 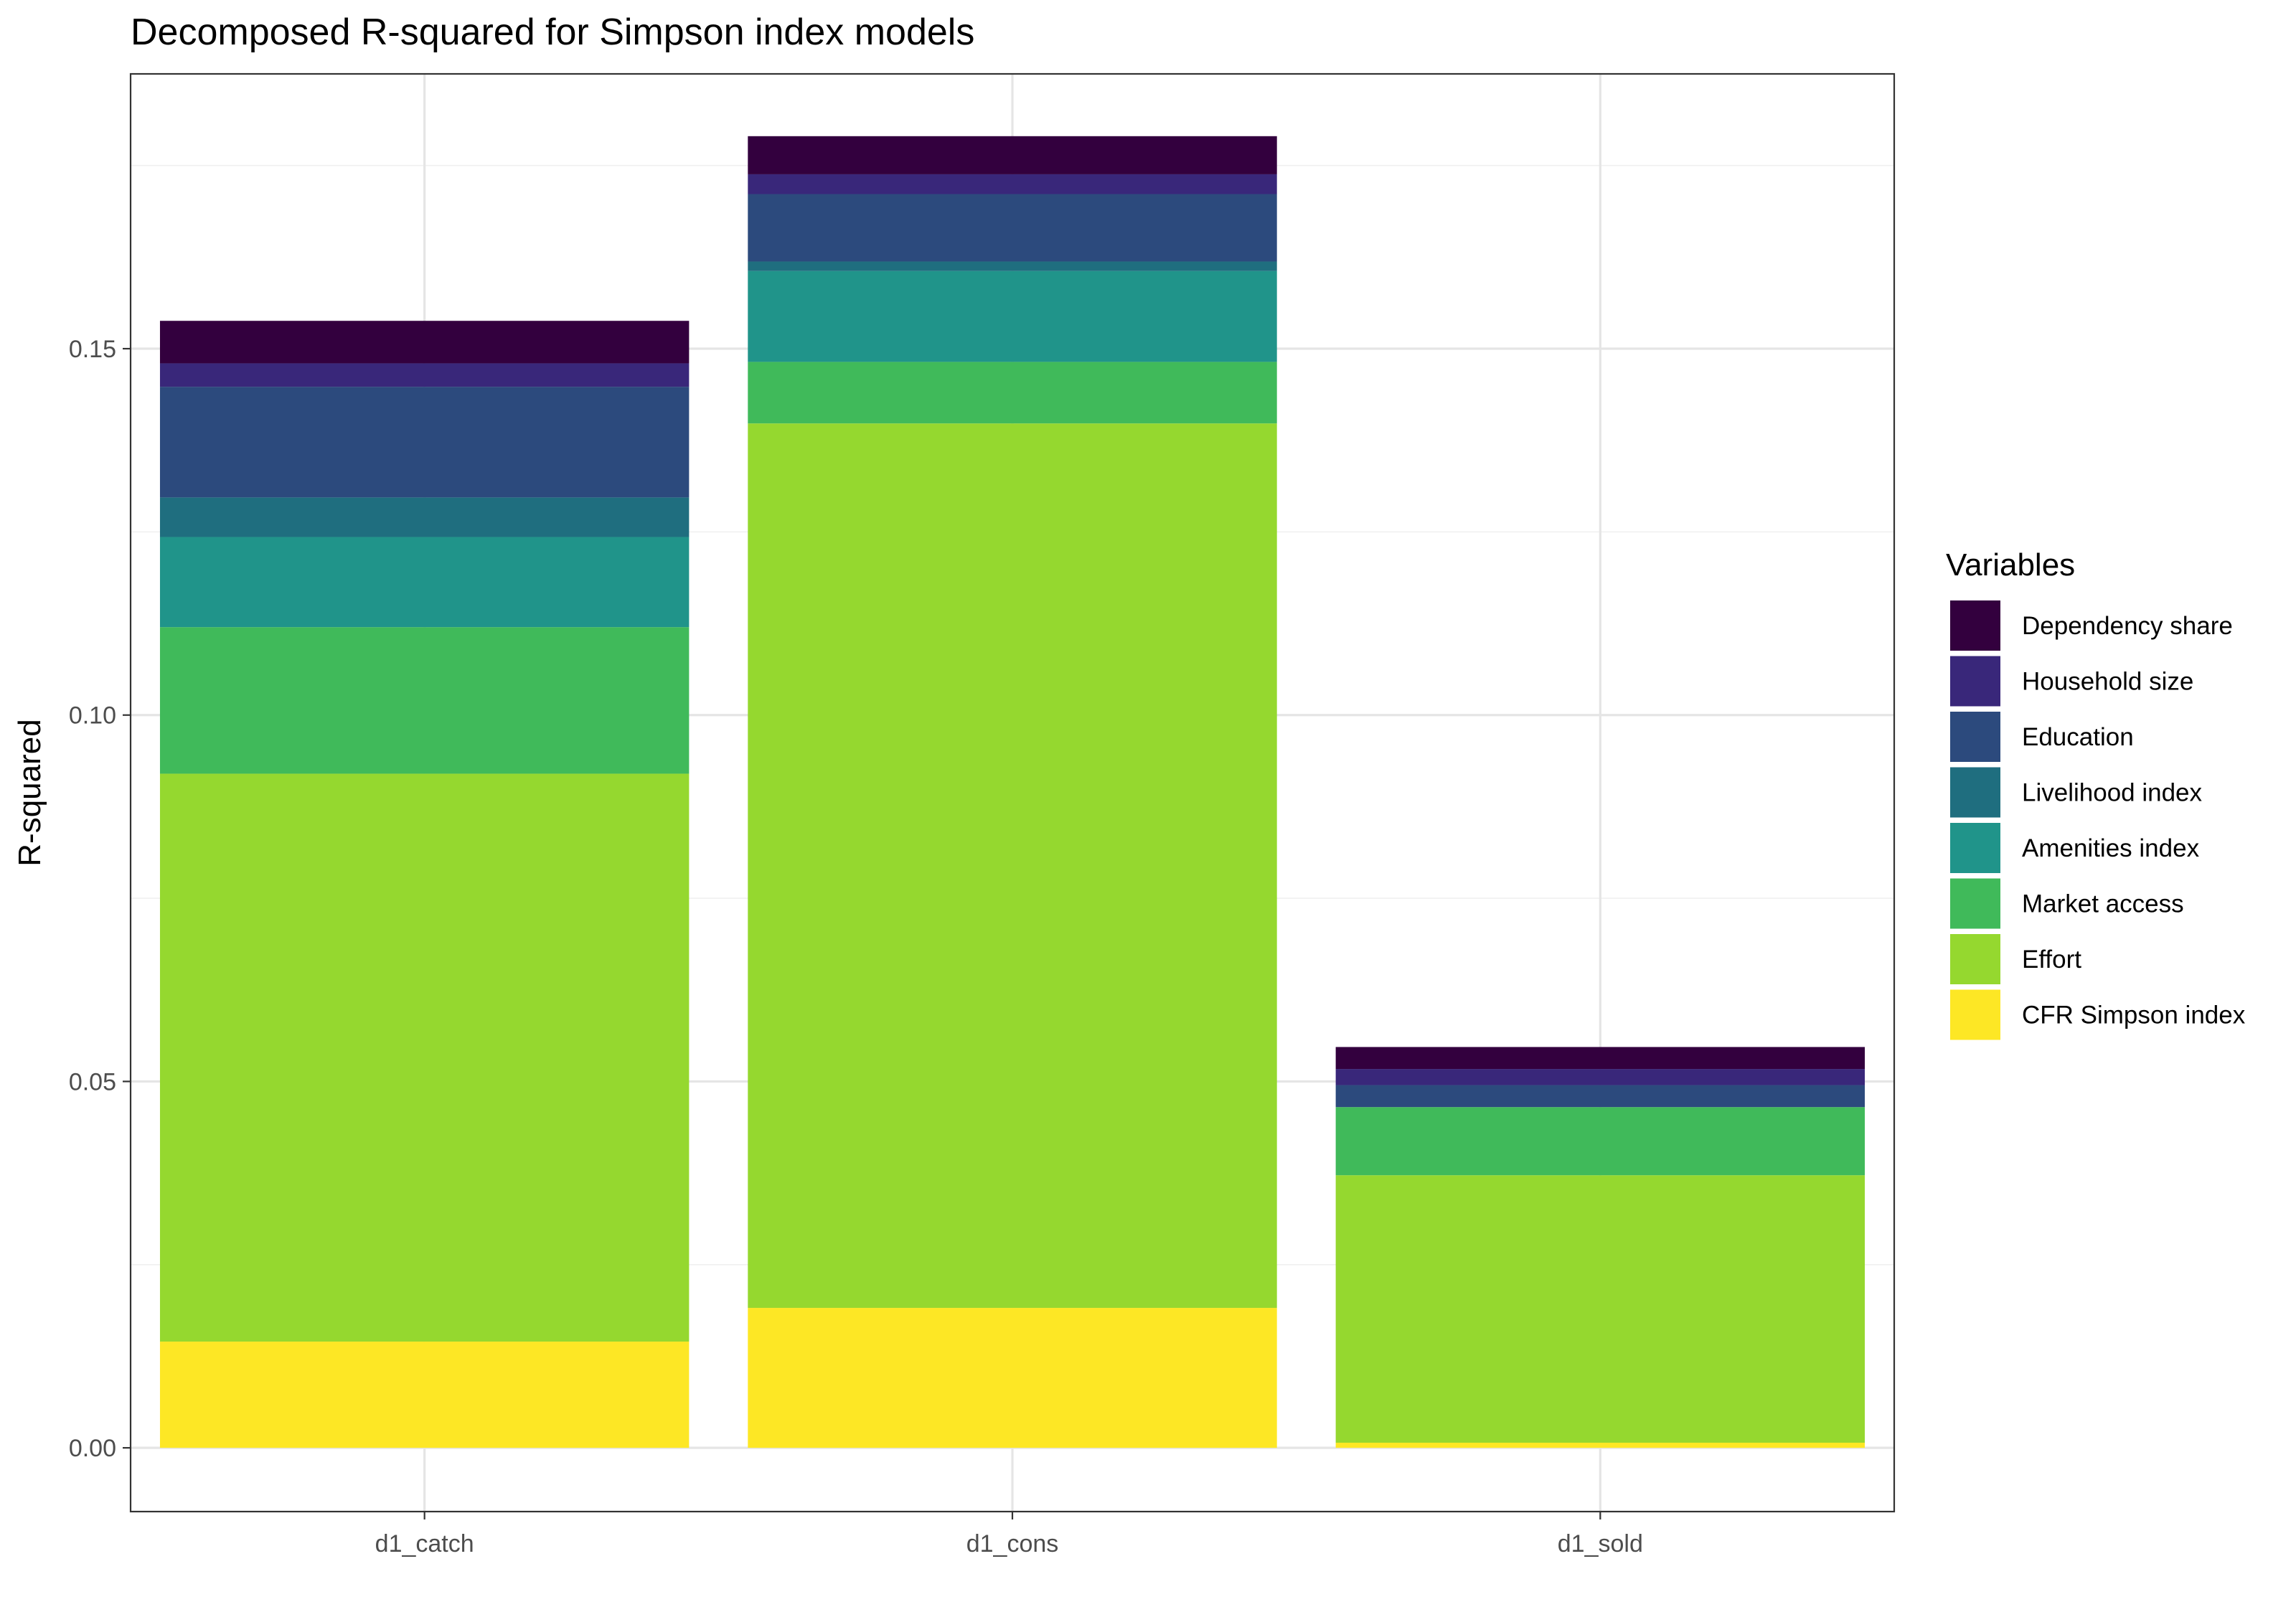 I want to click on x-tick-label-d1_cons: d1_cons, so click(x=1012, y=1543).